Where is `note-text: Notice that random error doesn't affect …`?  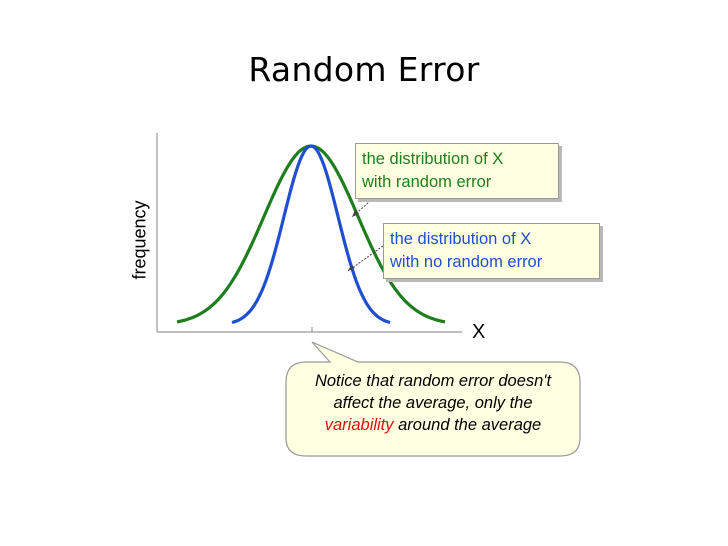
note-text: Notice that random error doesn't affect … is located at coordinates (433, 403).